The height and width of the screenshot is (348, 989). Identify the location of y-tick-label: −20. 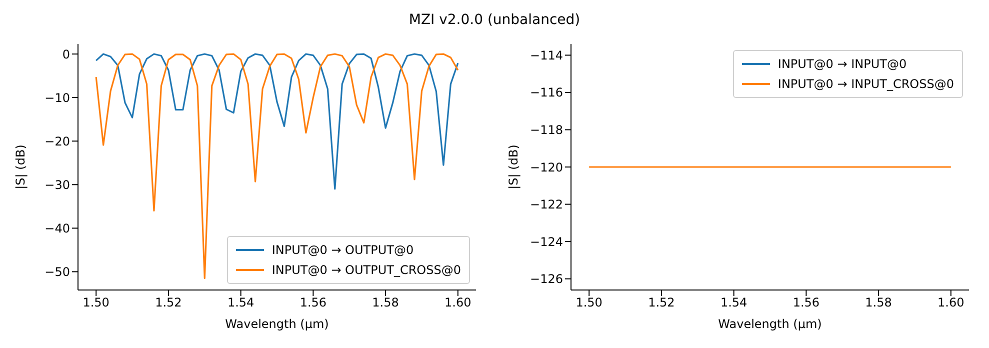
(57, 141).